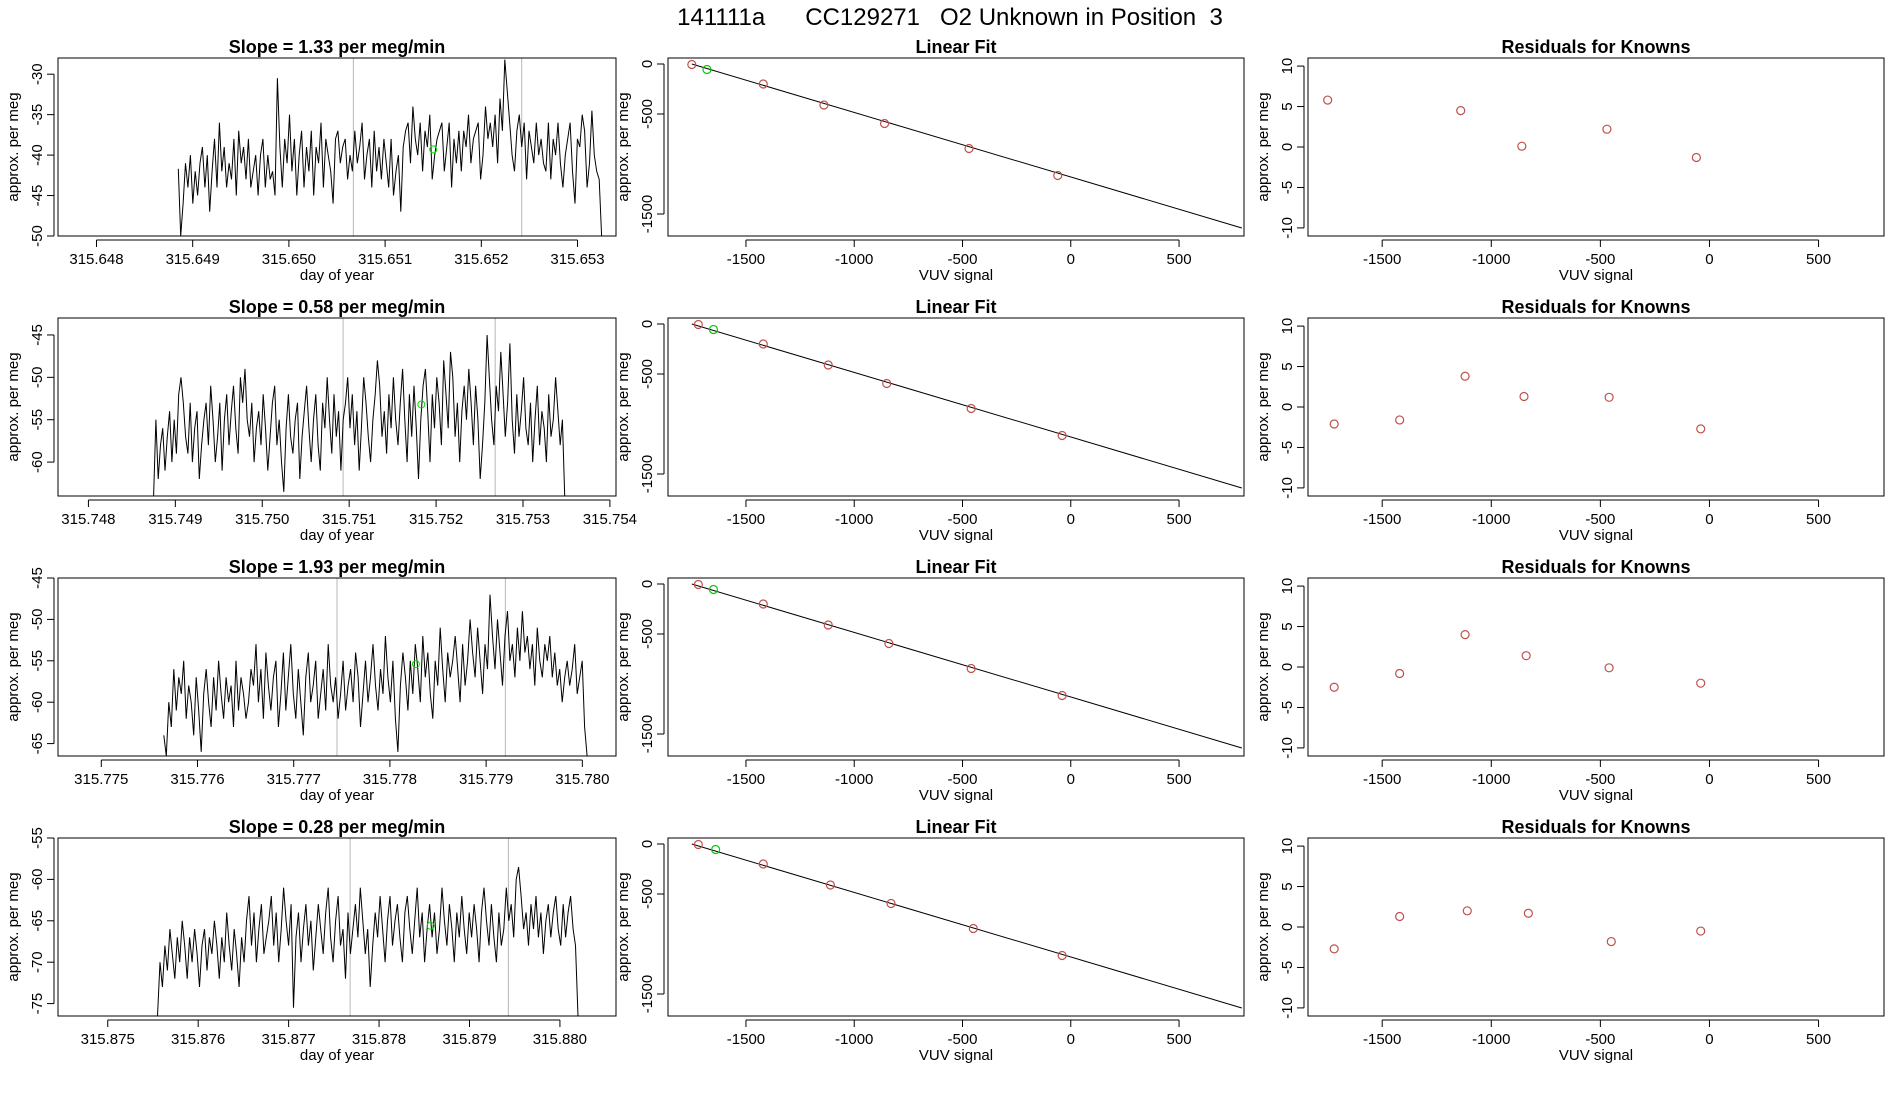 This screenshot has height=1100, width=1900. Describe the element at coordinates (37, 921) in the screenshot. I see `y-tick-label: -65` at that location.